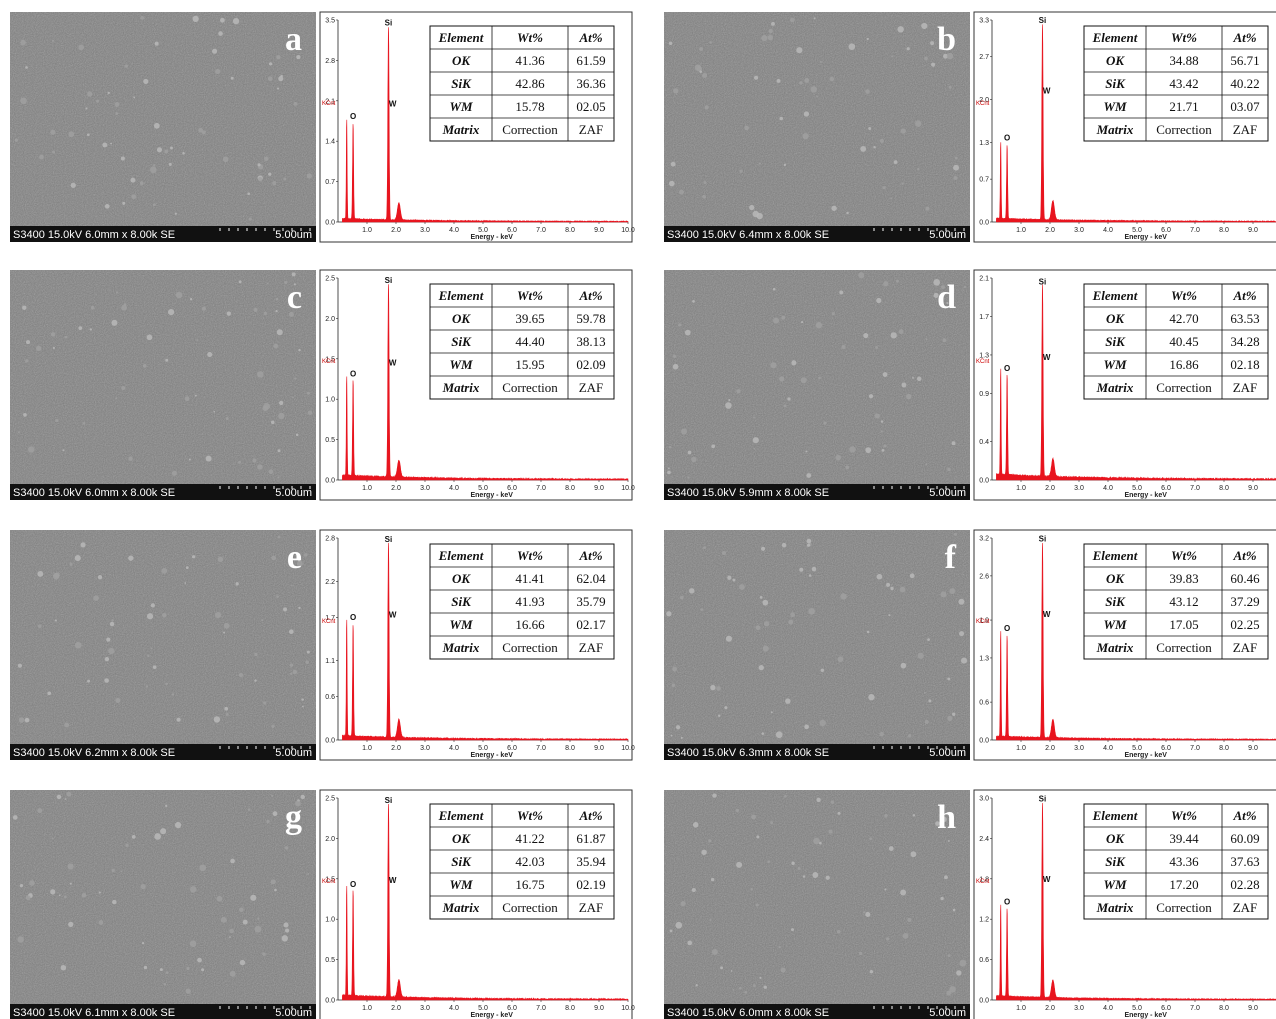  What do you see at coordinates (530, 815) in the screenshot?
I see `table-header: Wt%` at bounding box center [530, 815].